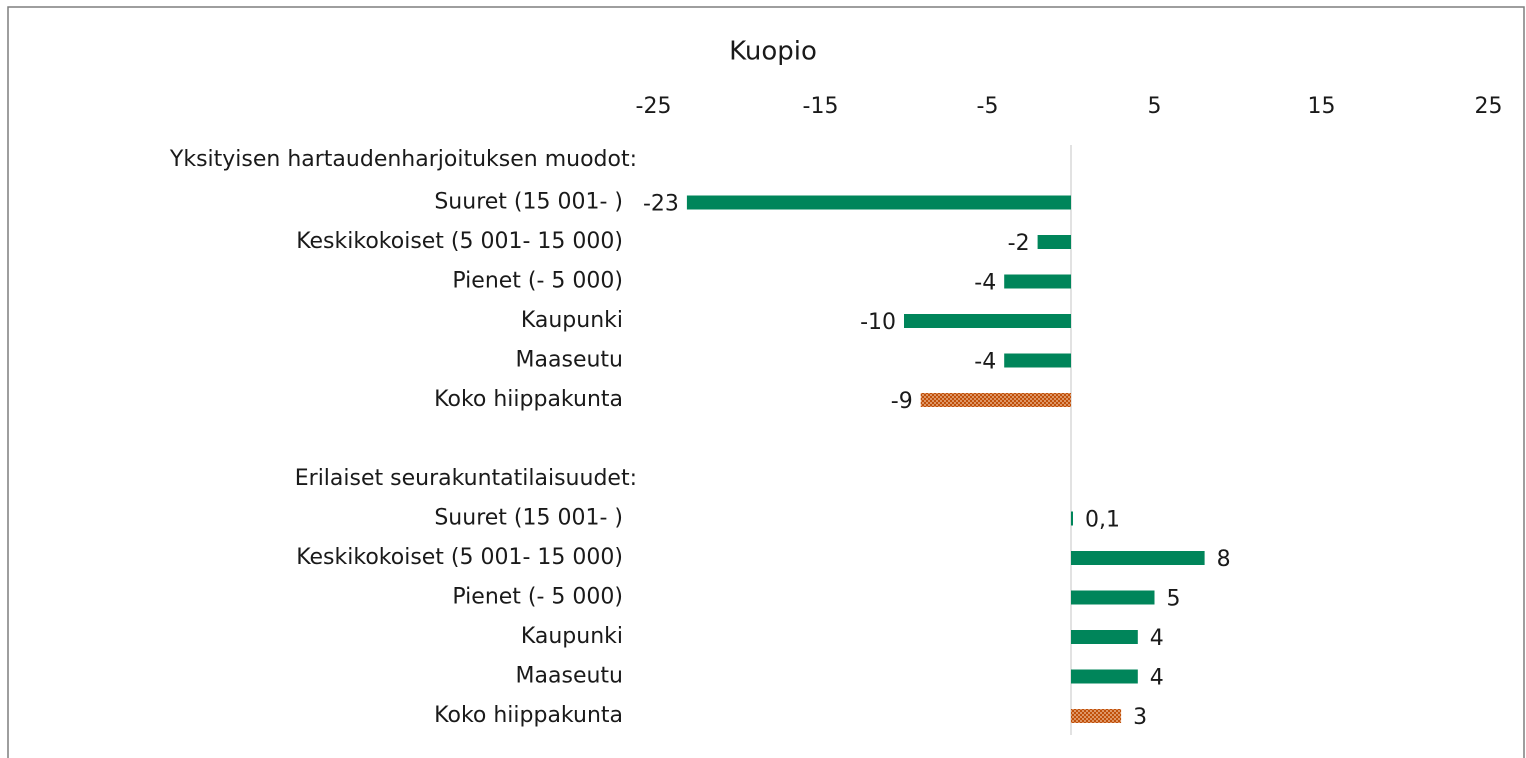 This screenshot has width=1526, height=758. Describe the element at coordinates (902, 401) in the screenshot. I see `data-label: -9` at that location.